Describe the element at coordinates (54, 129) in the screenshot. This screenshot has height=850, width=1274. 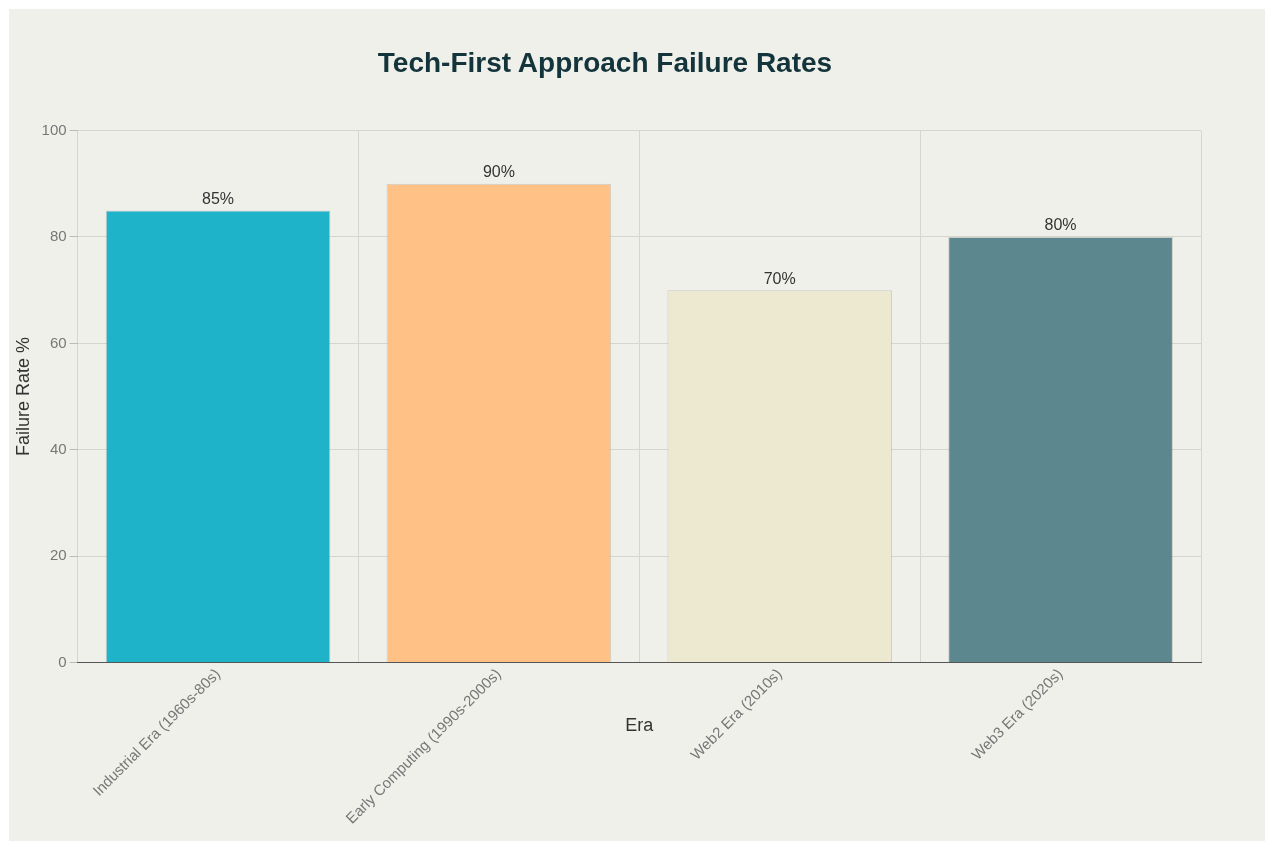
I see `y-tick-label: 100` at that location.